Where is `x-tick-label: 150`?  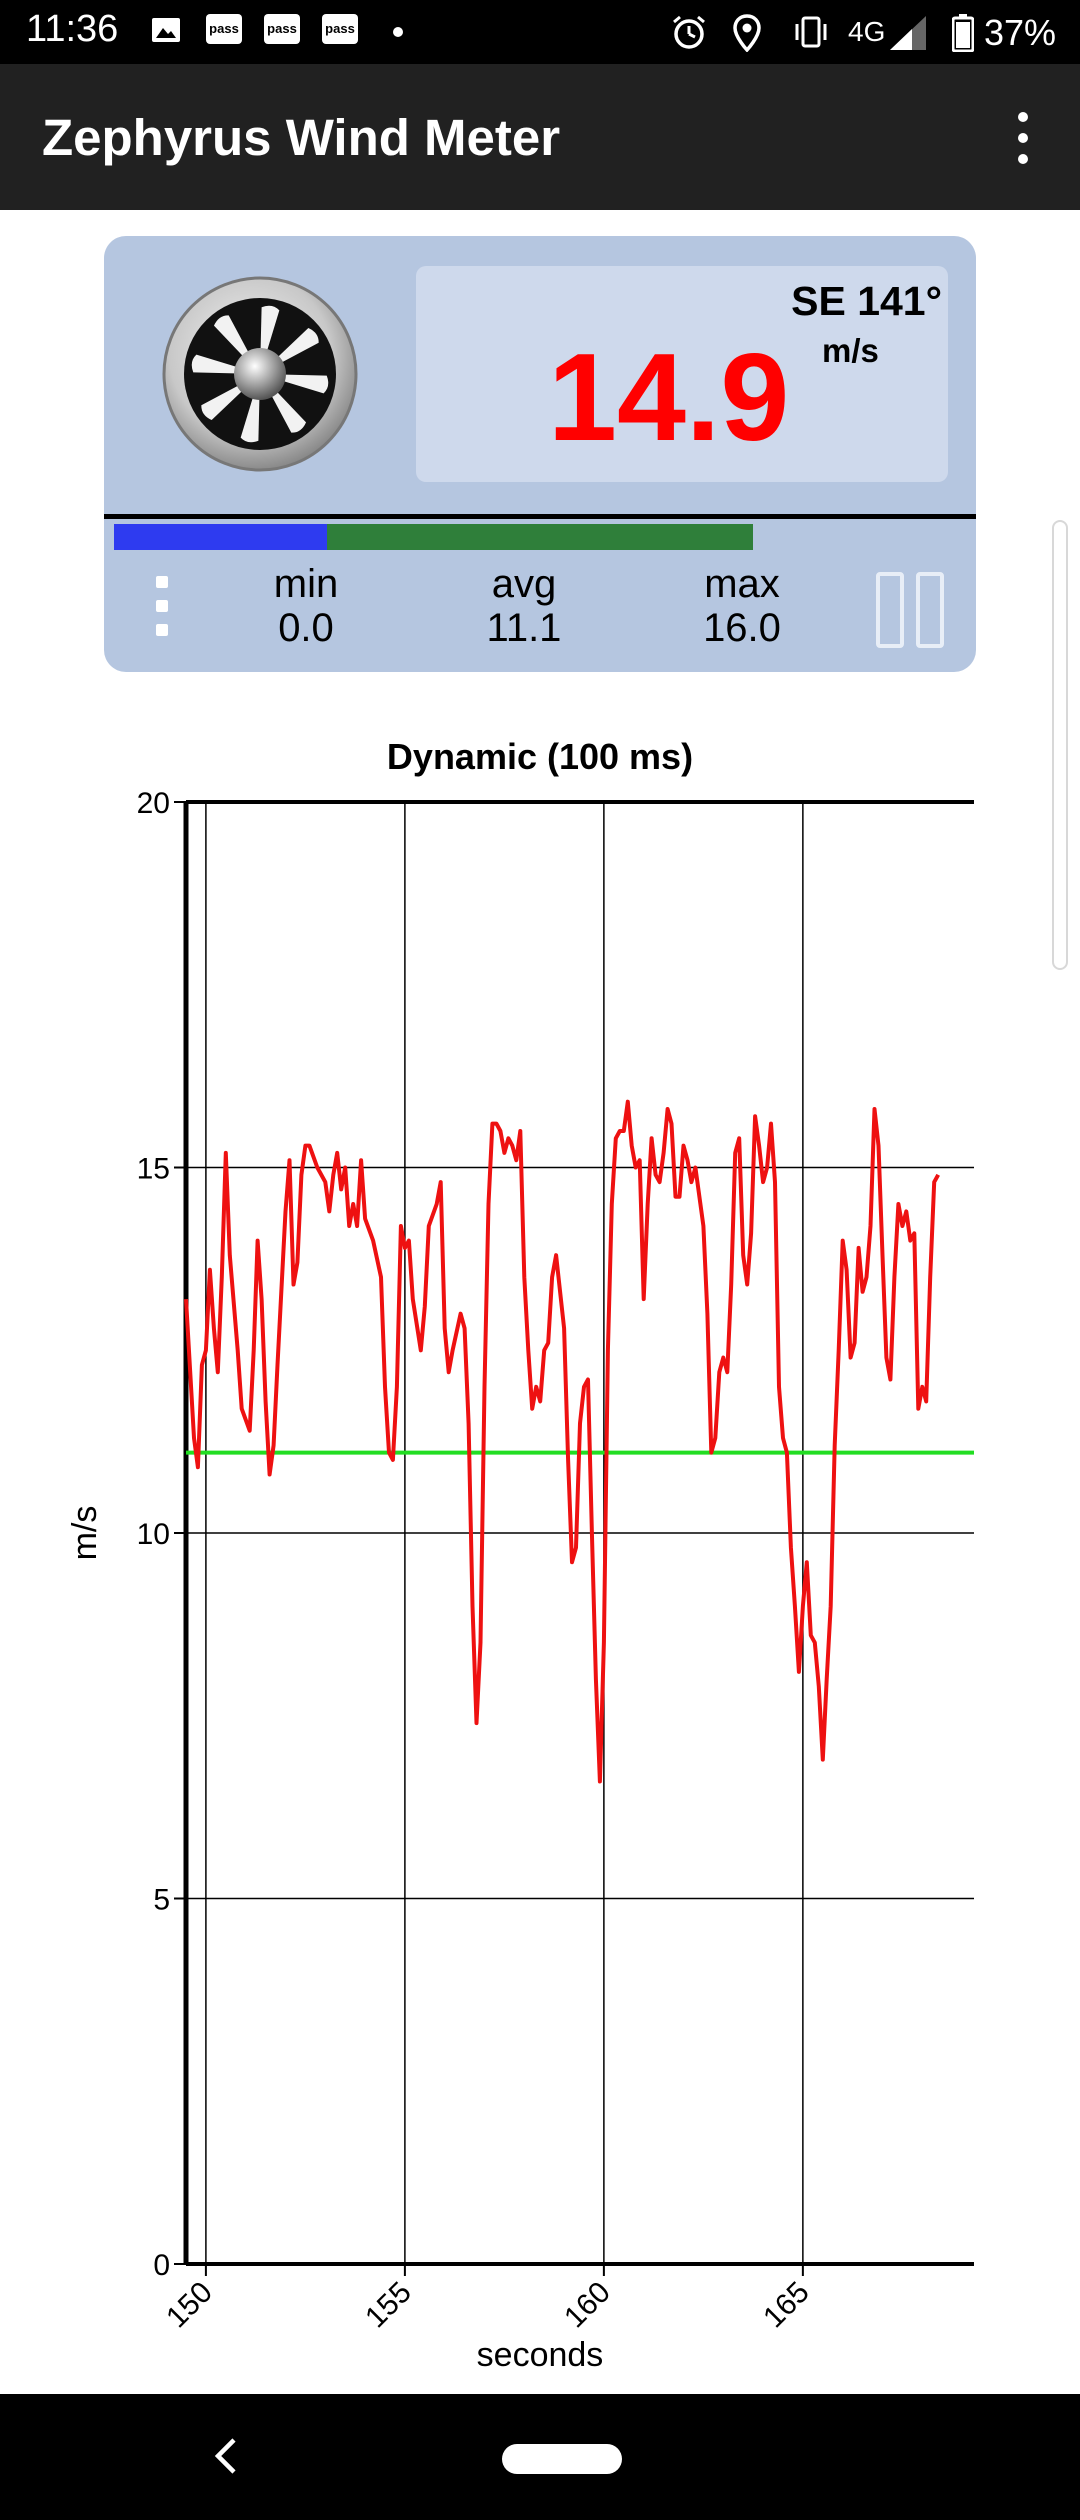 x-tick-label: 150 is located at coordinates (189, 2305).